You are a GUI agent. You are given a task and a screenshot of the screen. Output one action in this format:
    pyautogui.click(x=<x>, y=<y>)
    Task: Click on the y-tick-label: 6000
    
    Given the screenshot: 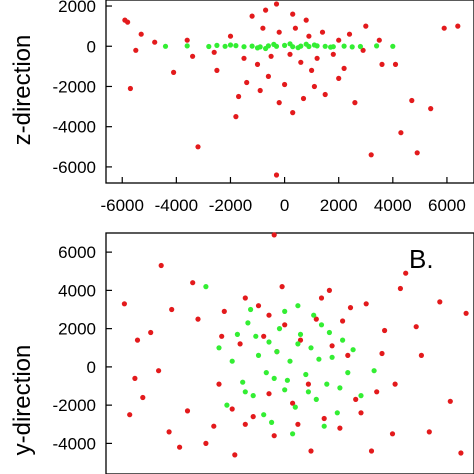 What is the action you would take?
    pyautogui.click(x=77, y=252)
    